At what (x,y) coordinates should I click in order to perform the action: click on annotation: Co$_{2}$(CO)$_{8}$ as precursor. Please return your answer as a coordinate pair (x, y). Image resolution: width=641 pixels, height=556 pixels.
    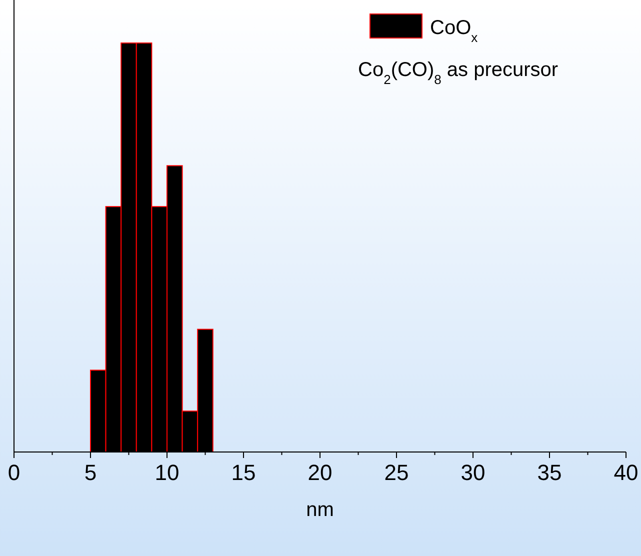
    Looking at the image, I should click on (458, 72).